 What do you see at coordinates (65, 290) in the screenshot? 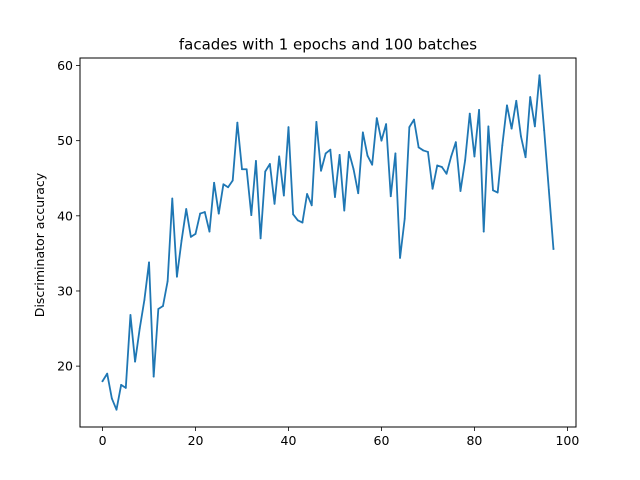
I see `y-tick-label: 30` at bounding box center [65, 290].